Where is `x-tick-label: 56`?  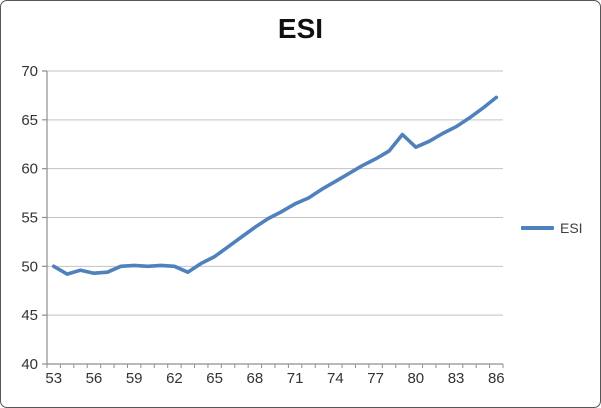 x-tick-label: 56 is located at coordinates (94, 378).